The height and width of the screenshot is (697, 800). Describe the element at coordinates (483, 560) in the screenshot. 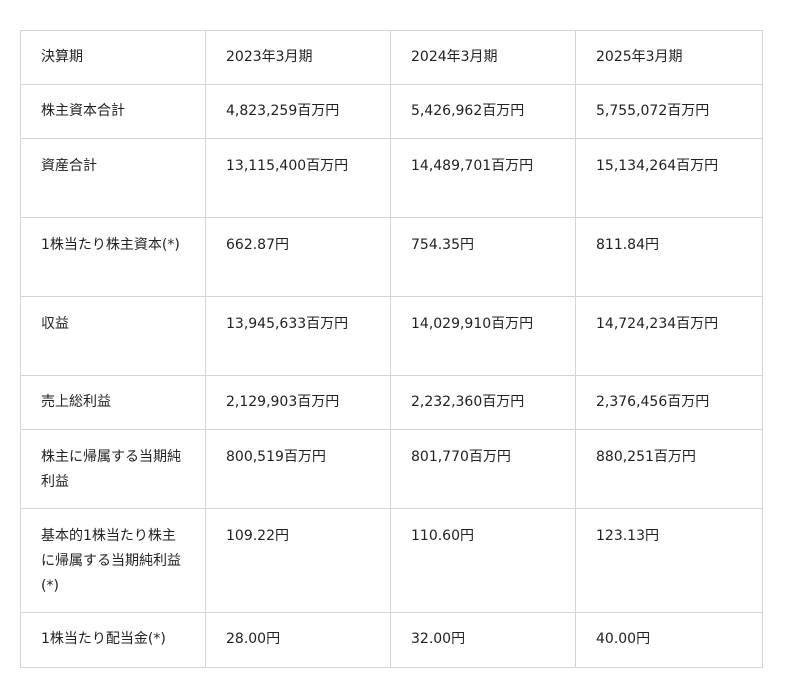

I see `value-cell: 110.60円` at that location.